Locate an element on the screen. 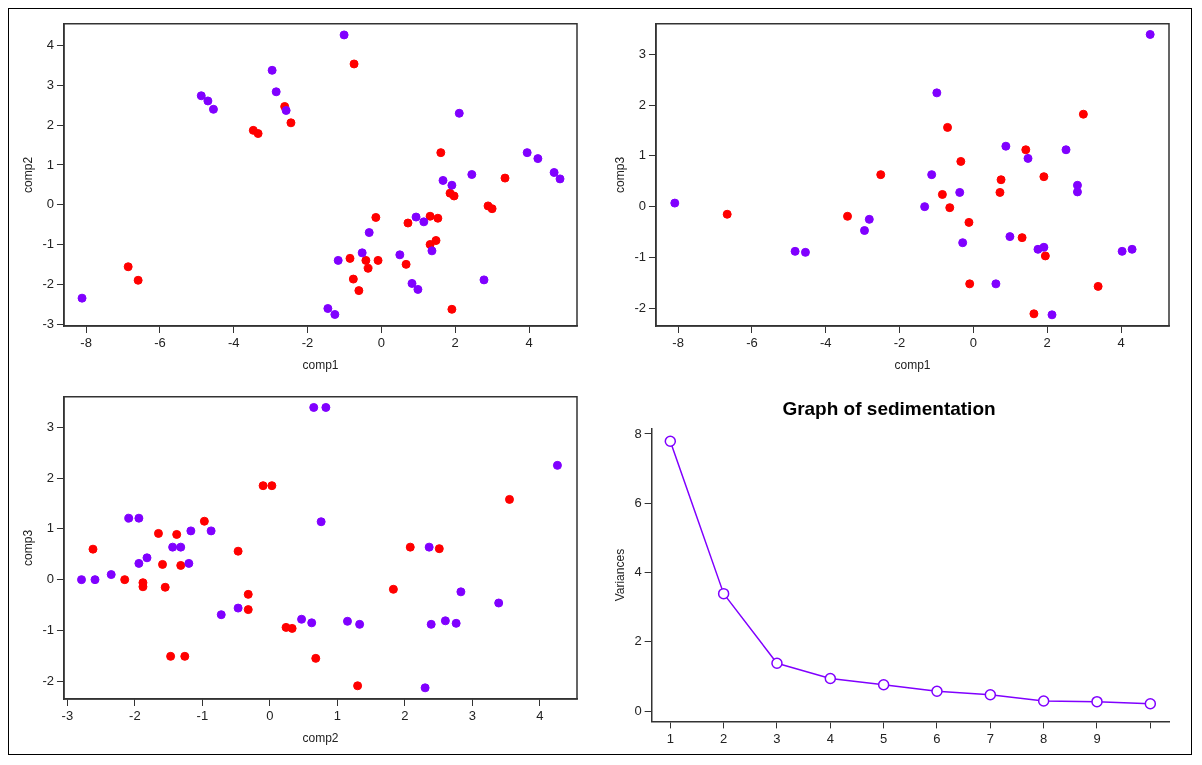 The image size is (1202, 765). y-tick-label: 6 is located at coordinates (638, 502).